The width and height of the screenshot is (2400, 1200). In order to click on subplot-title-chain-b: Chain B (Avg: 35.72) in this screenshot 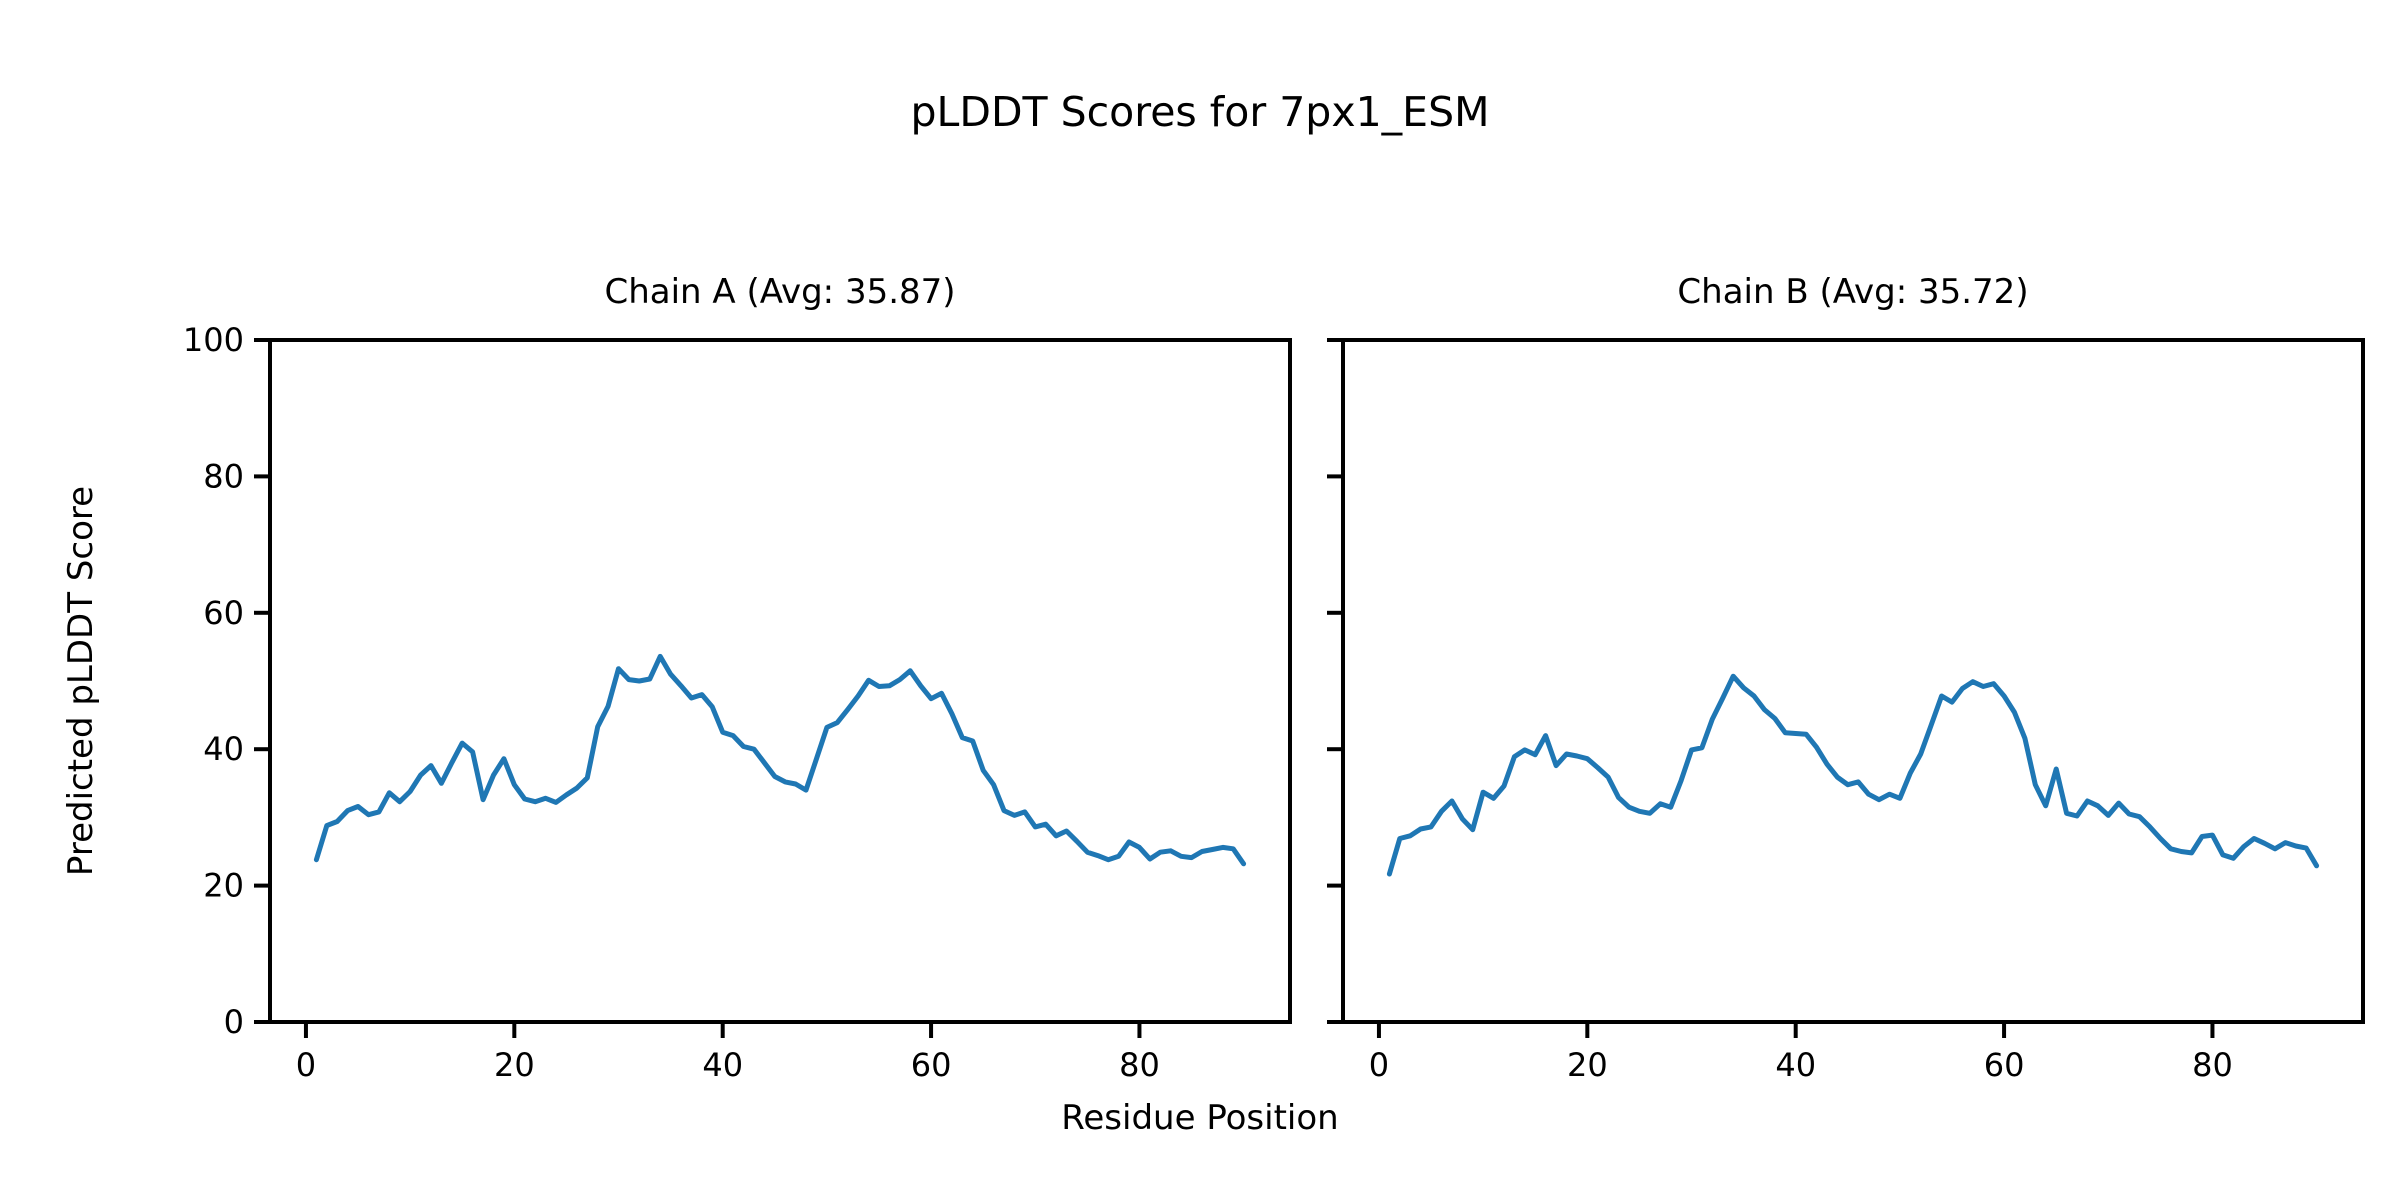, I will do `click(1853, 292)`.